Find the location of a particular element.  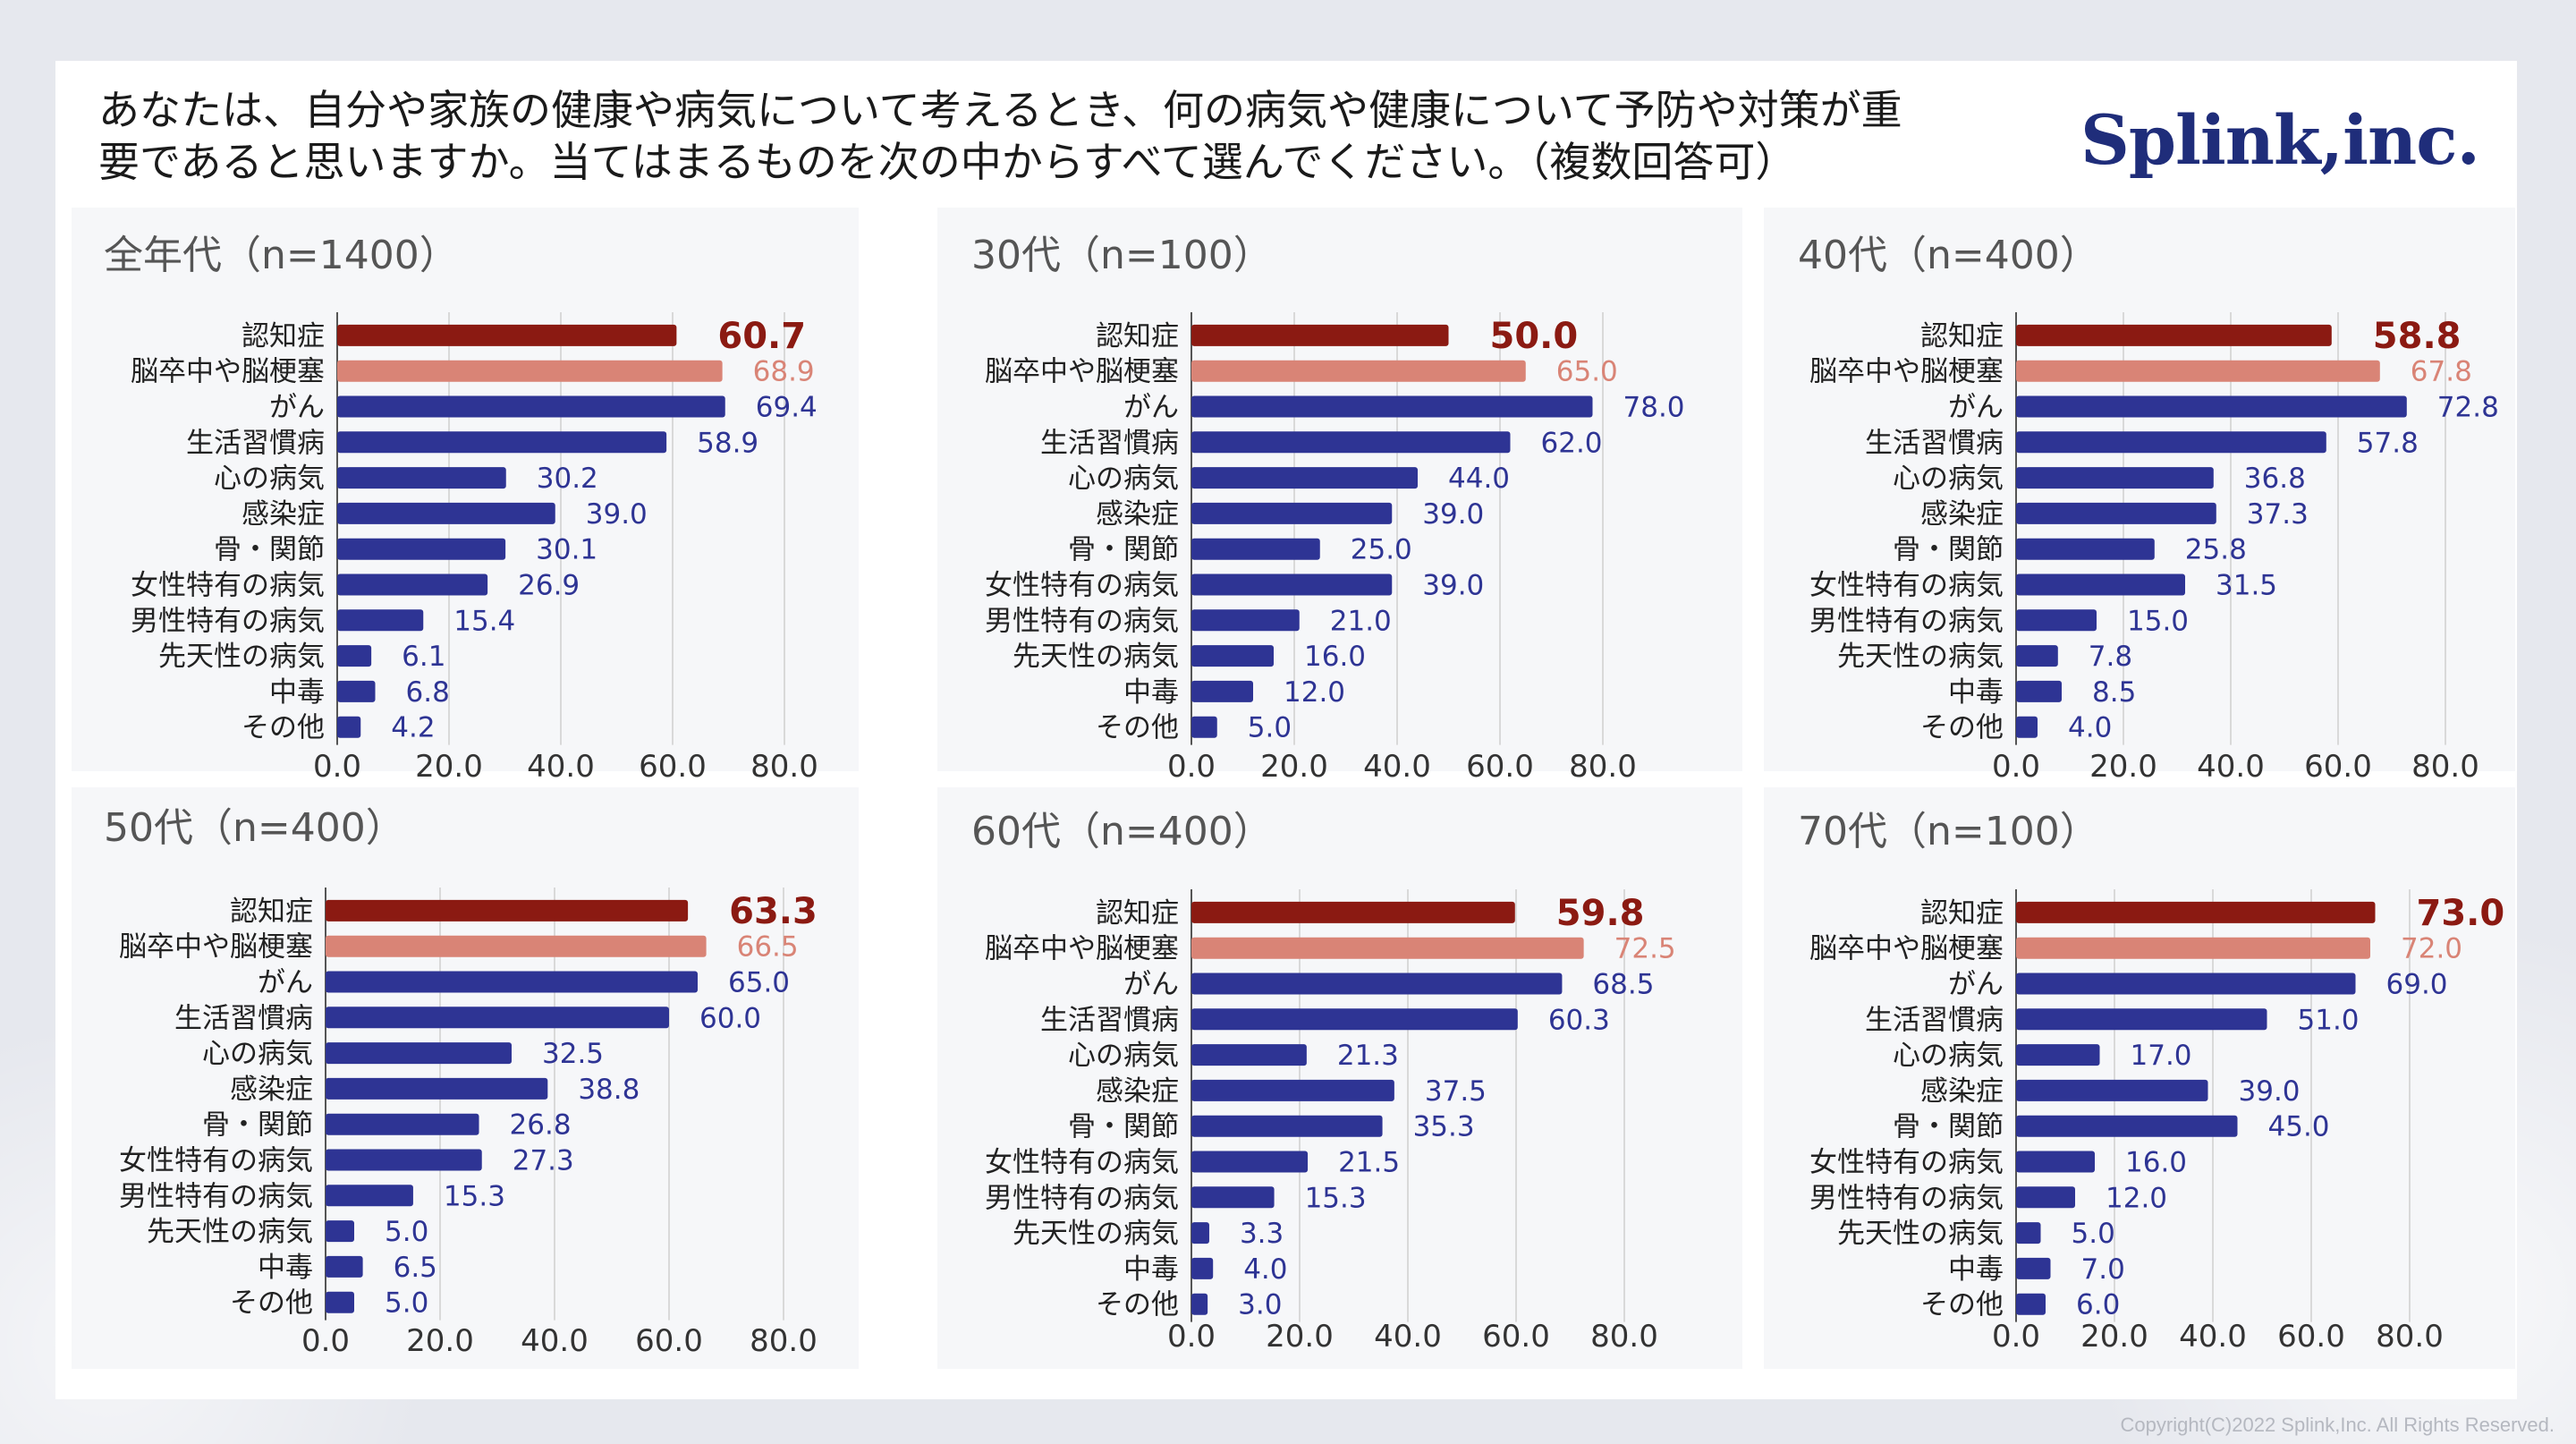

bar-value-label: 57.8 is located at coordinates (2388, 443).